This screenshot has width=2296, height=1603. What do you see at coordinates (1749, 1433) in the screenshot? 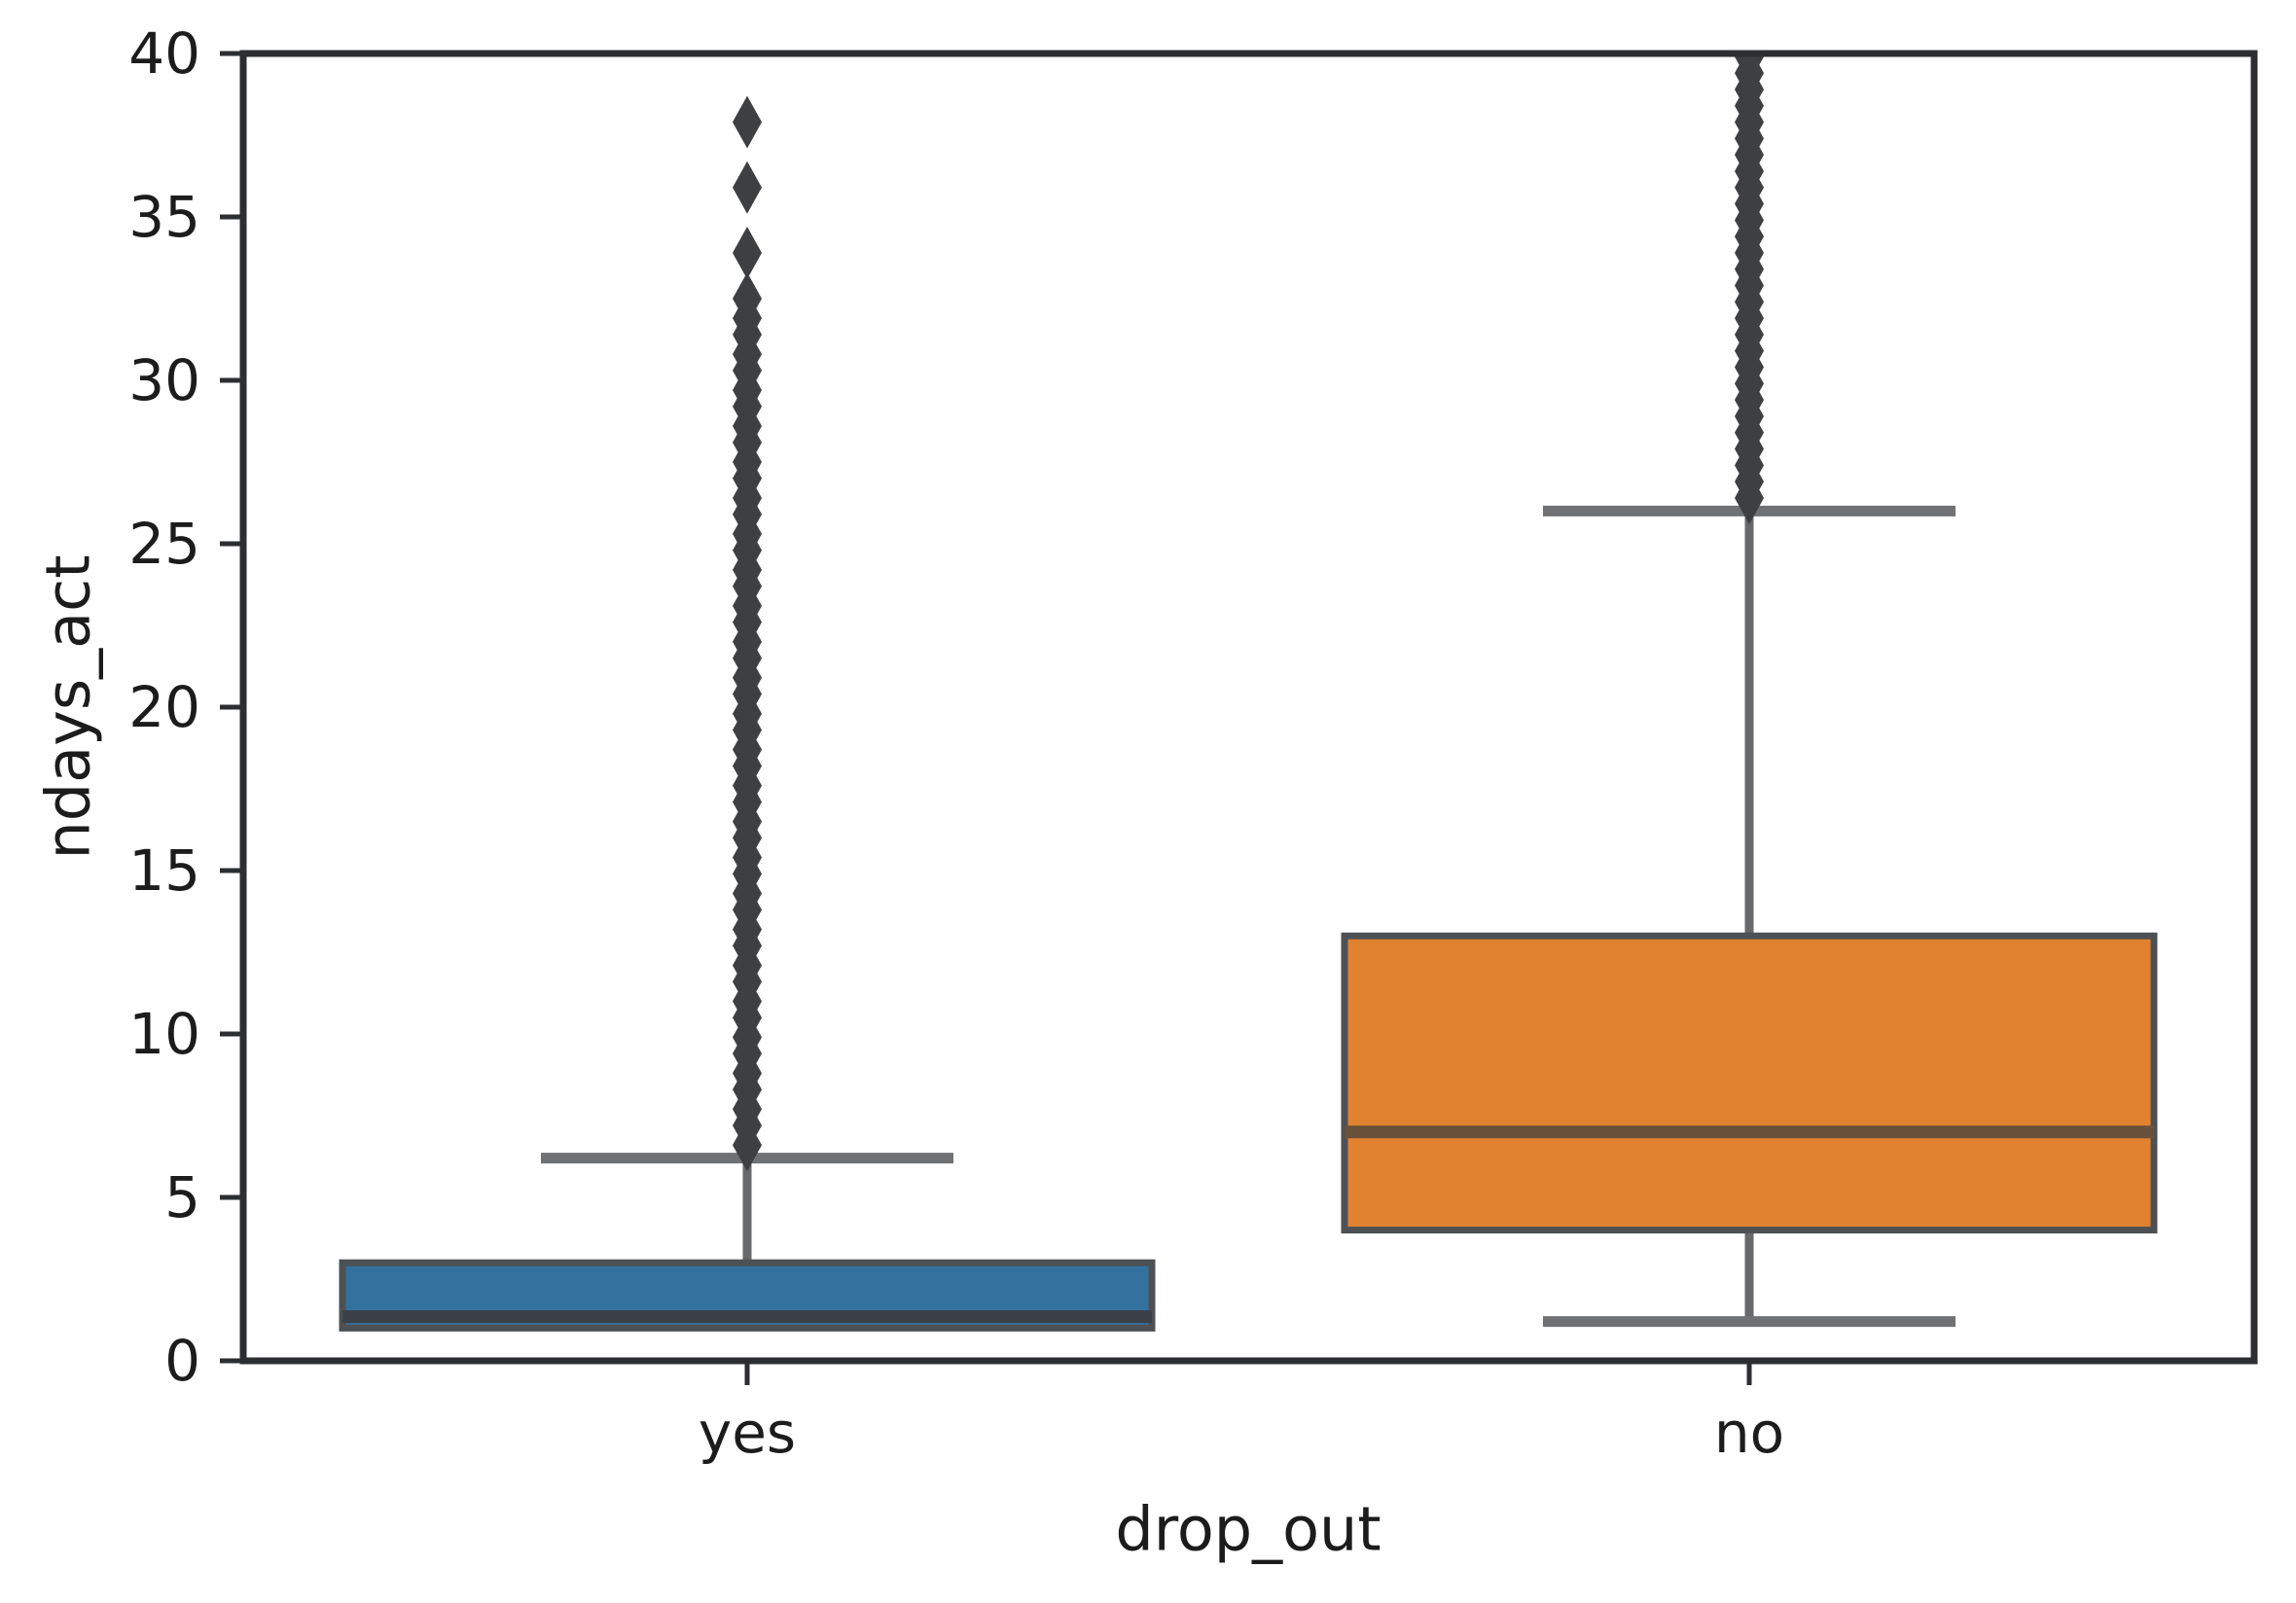
I see `x-tick-label: no` at bounding box center [1749, 1433].